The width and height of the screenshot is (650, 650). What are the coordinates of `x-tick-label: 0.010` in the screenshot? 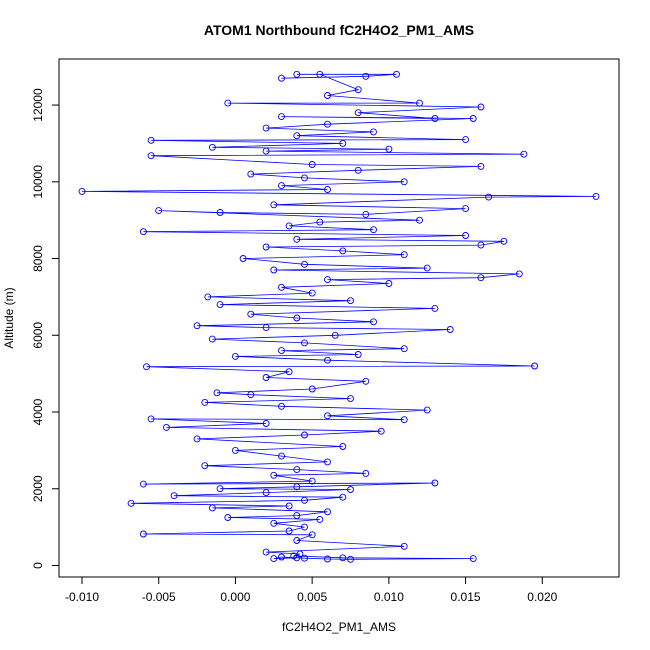 It's located at (389, 597).